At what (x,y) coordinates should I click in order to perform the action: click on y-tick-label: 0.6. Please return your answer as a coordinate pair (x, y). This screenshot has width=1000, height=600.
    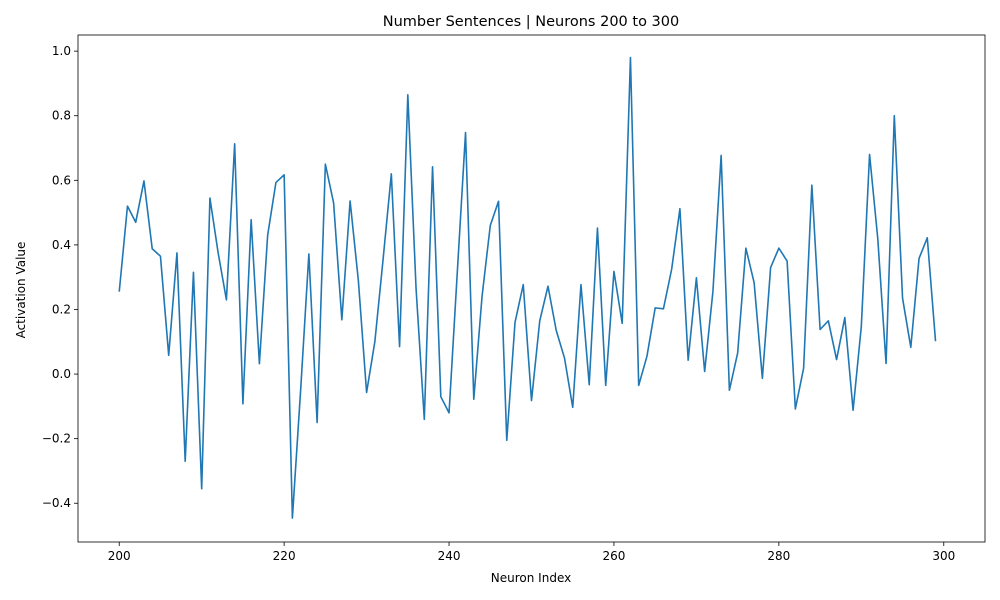
    Looking at the image, I should click on (61, 180).